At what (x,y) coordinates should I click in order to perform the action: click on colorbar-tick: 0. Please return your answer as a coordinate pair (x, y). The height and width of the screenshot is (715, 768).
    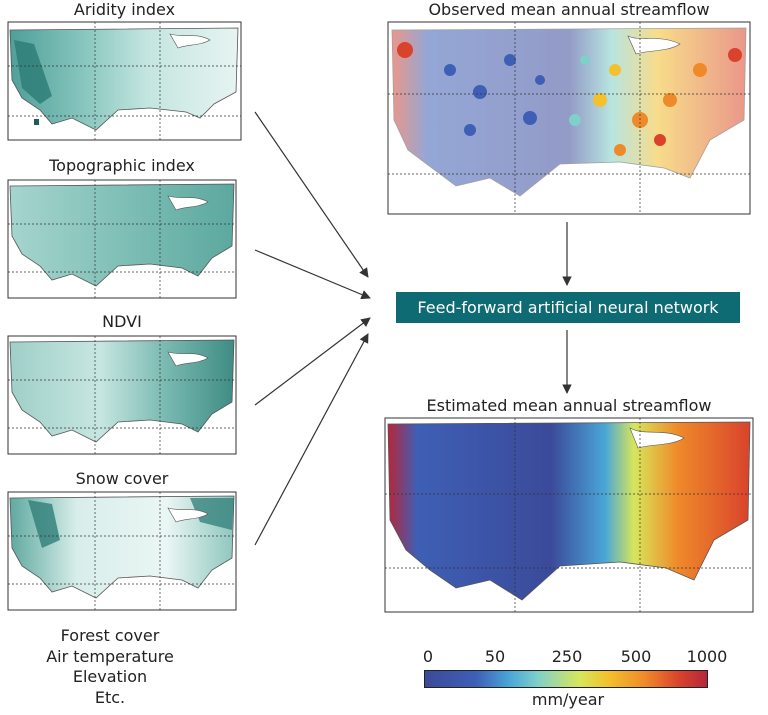
    Looking at the image, I should click on (428, 656).